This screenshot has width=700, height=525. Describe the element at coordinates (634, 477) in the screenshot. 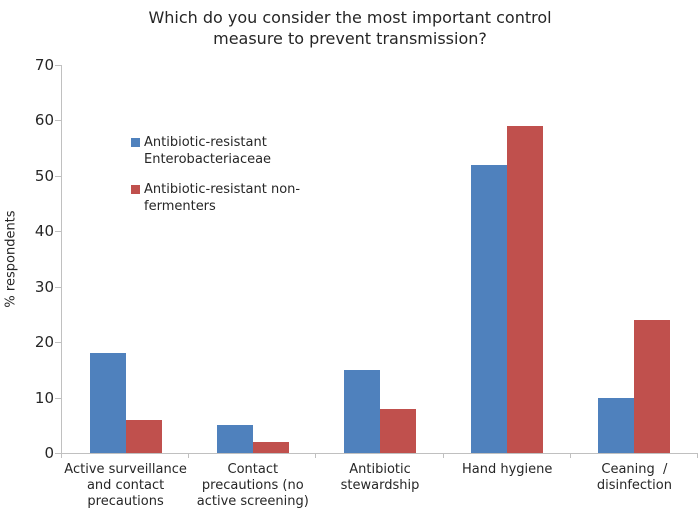

I see `x-category-label: Ceaning / disinfection` at that location.